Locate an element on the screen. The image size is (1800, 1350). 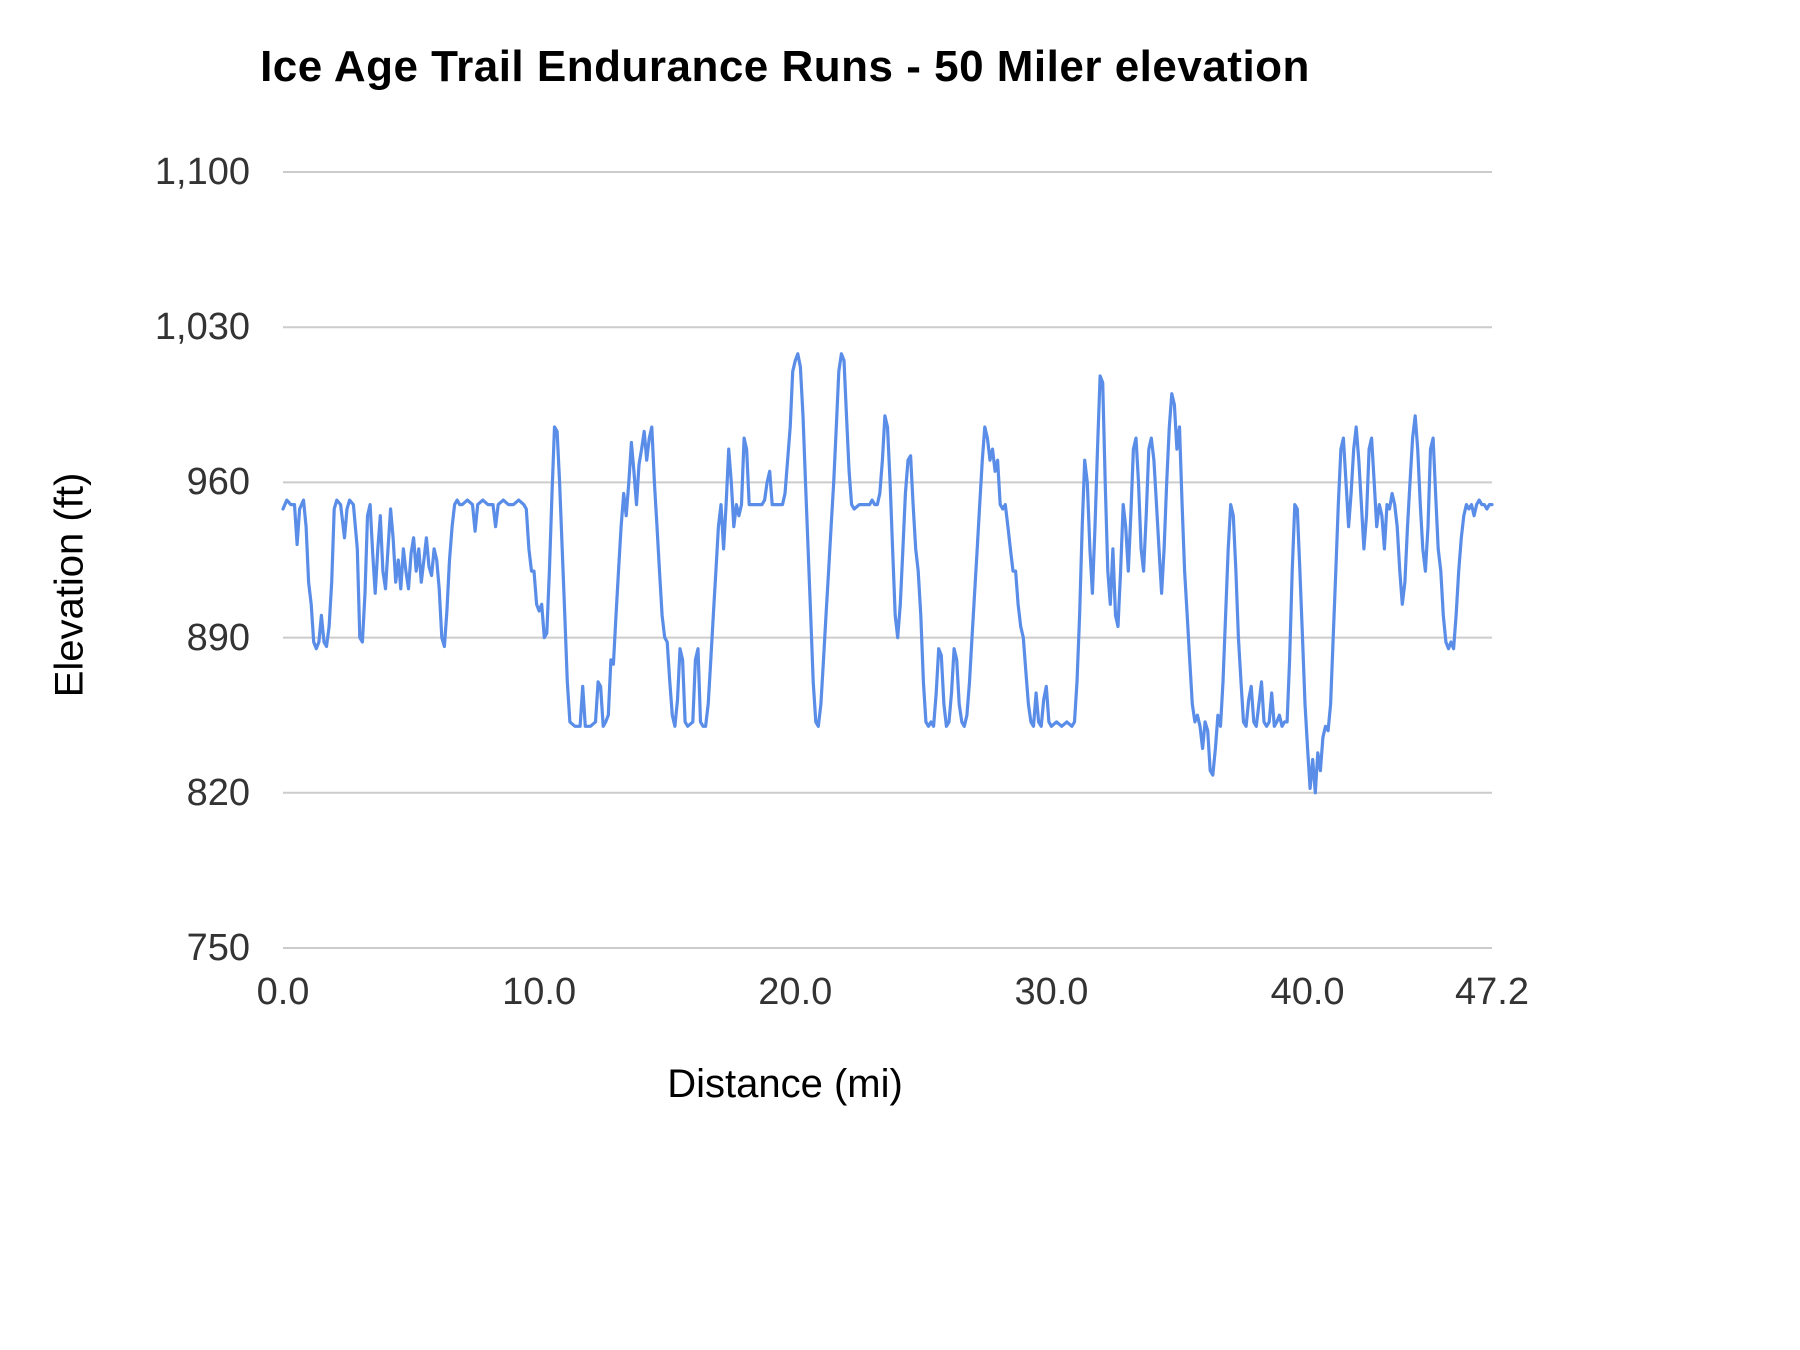
y-tick-label: 1,030 is located at coordinates (202, 327).